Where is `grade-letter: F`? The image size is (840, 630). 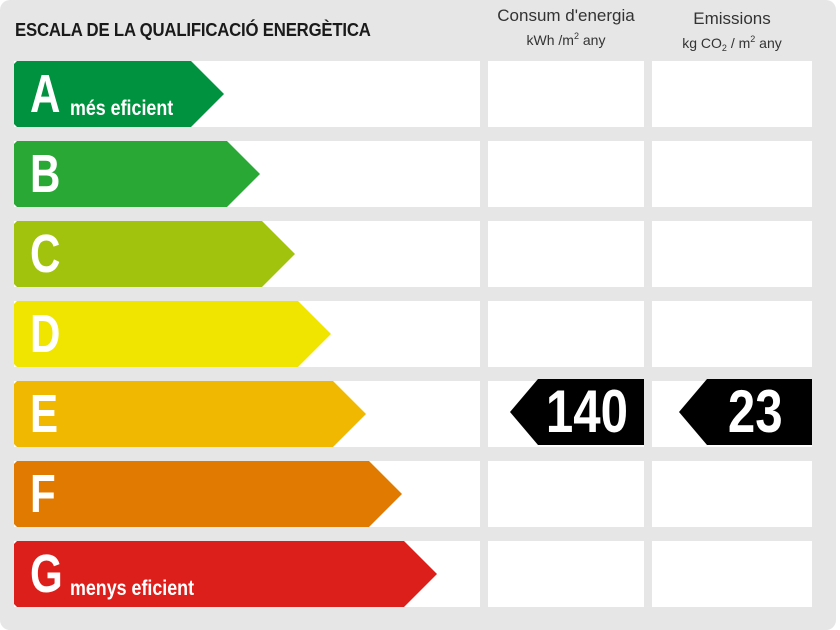 grade-letter: F is located at coordinates (43, 494).